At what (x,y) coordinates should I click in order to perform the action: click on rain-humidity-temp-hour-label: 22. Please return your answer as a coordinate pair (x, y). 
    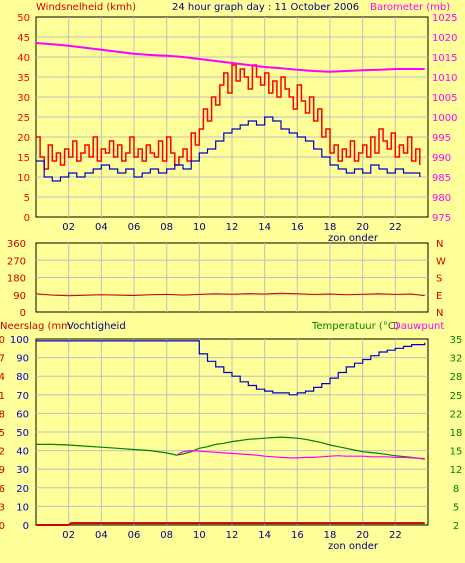
    Looking at the image, I should click on (395, 535).